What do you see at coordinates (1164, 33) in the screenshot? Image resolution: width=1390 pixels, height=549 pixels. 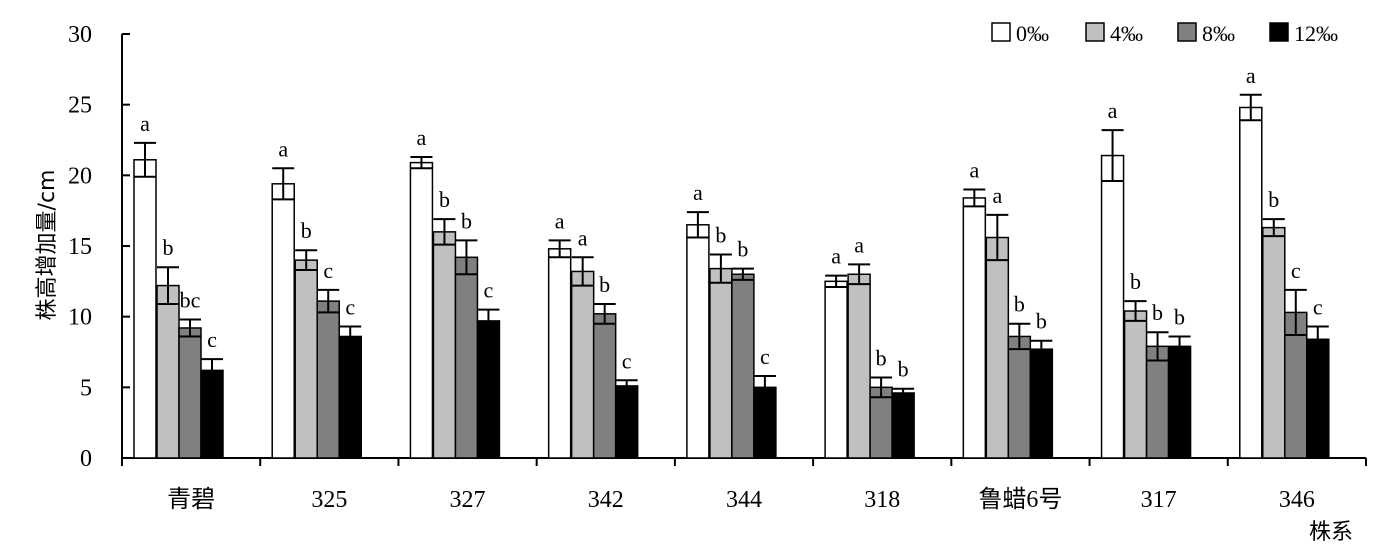 I see `legend: 0‰ 4‰ 8‰ 12‰` at bounding box center [1164, 33].